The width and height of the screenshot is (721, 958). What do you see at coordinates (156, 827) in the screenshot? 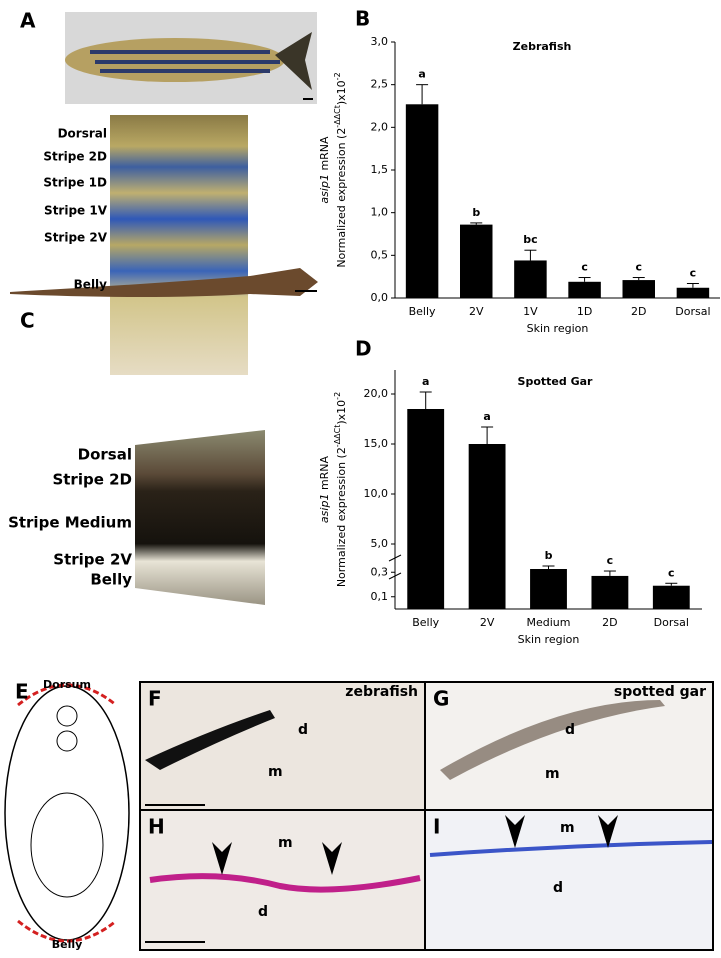
I see `panel-label: H` at bounding box center [156, 827].